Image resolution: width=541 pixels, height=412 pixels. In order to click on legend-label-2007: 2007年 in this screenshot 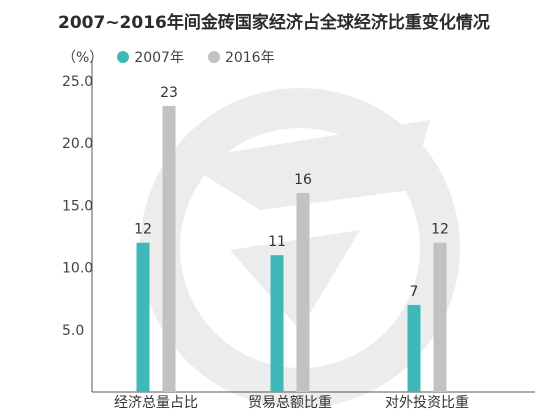, I will do `click(159, 58)`.